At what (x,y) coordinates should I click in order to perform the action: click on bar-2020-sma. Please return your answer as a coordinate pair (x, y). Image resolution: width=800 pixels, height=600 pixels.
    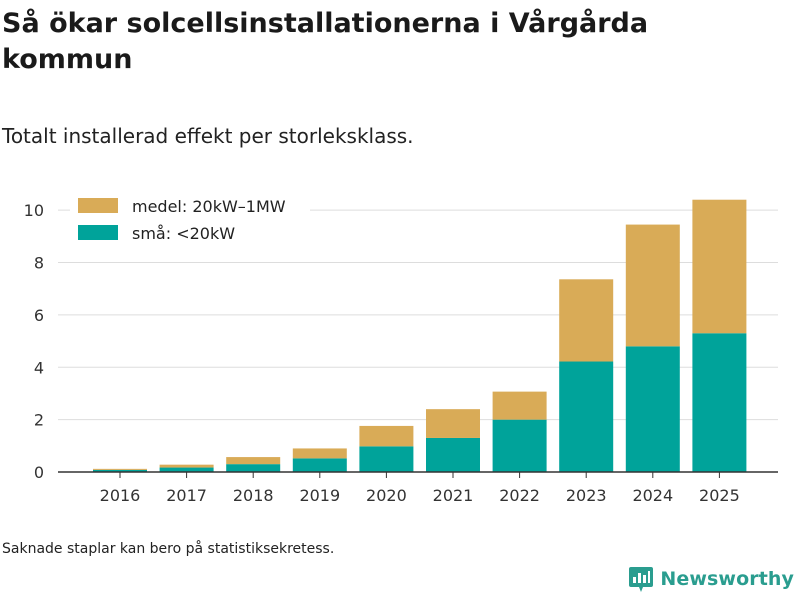
    Looking at the image, I should click on (386, 459).